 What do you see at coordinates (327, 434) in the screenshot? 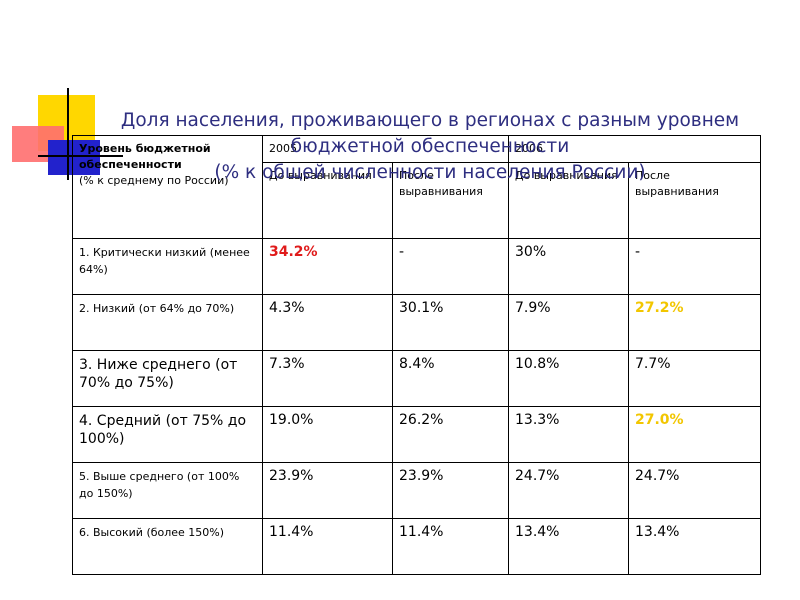
I see `cell: 19.0%` at bounding box center [327, 434].